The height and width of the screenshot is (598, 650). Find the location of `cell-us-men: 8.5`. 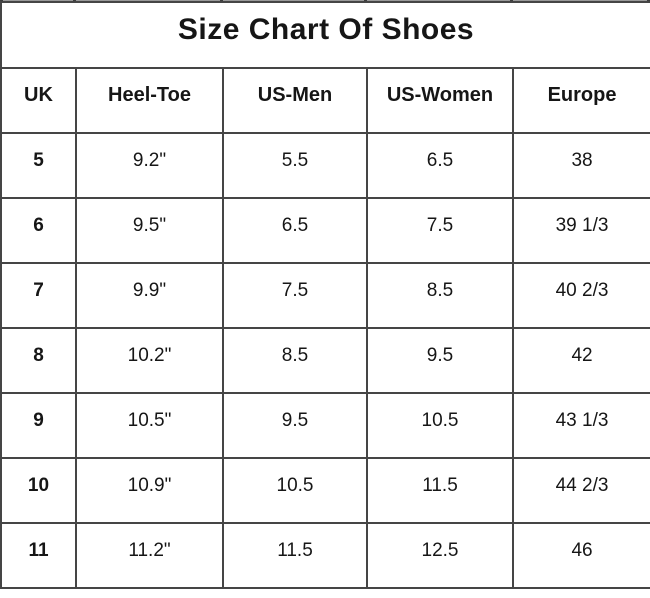

cell-us-men: 8.5 is located at coordinates (295, 360).